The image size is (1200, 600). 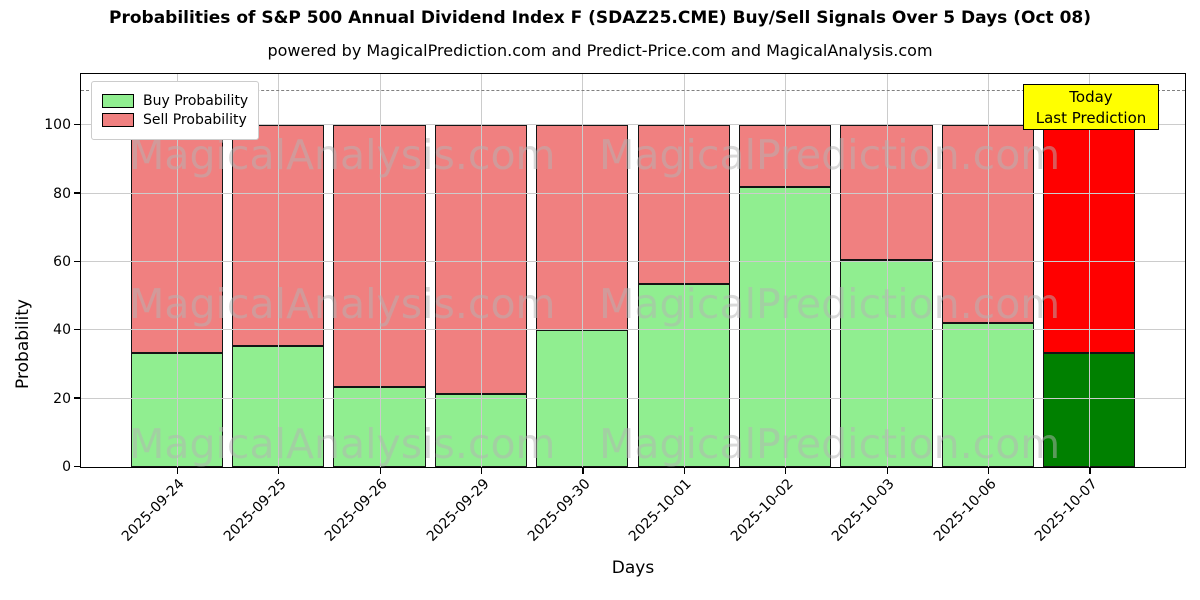 What do you see at coordinates (62, 398) in the screenshot?
I see `y-tick-label: 20` at bounding box center [62, 398].